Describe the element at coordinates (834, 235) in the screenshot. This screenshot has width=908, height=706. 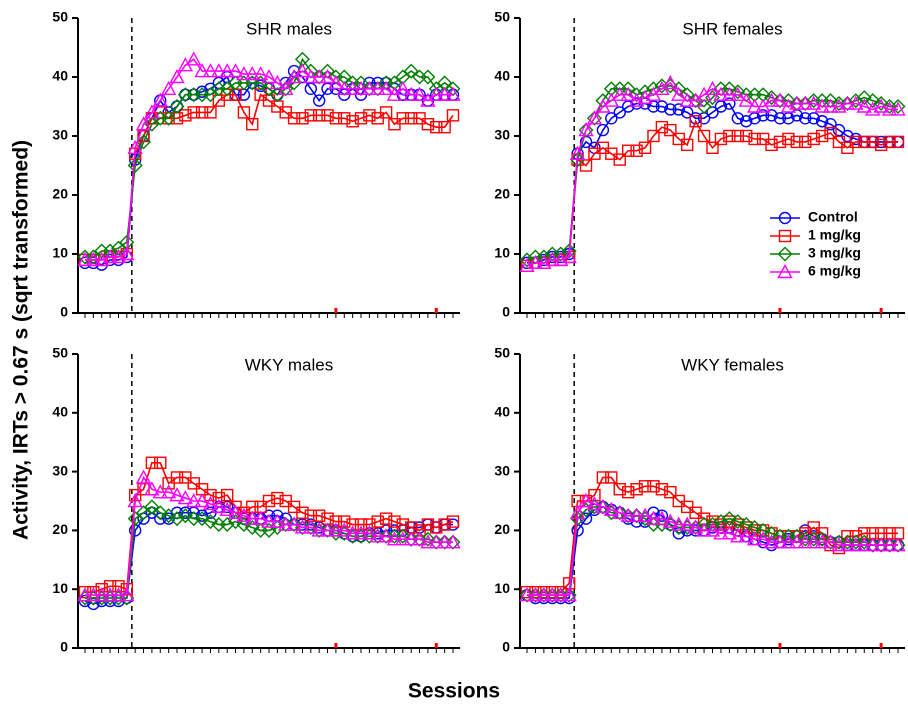
I see `legend-label: 1 mg/kg` at that location.